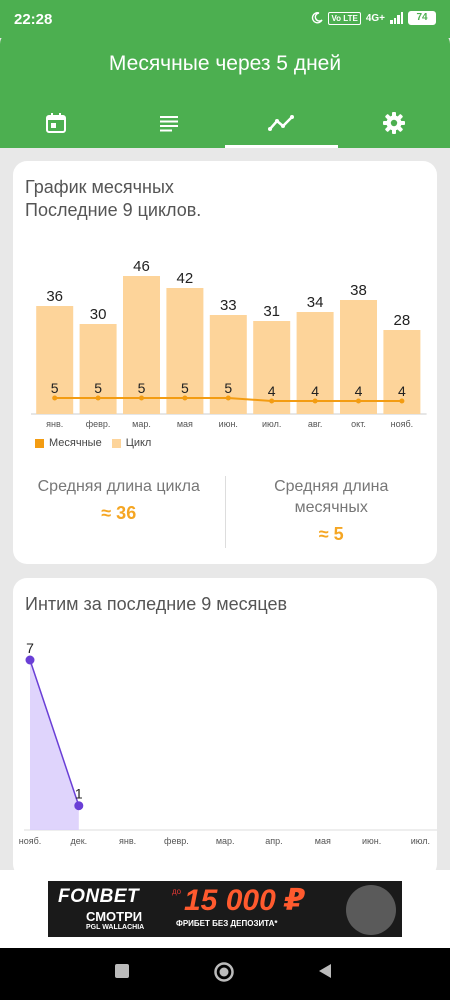  What do you see at coordinates (185, 278) in the screenshot?
I see `cycle-value-label: 42` at bounding box center [185, 278].